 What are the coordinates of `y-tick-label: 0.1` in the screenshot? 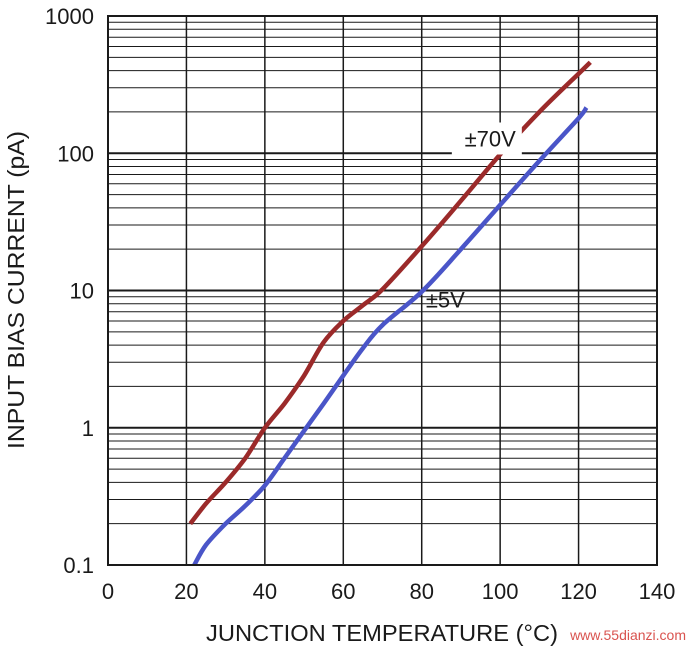 It's located at (78, 565).